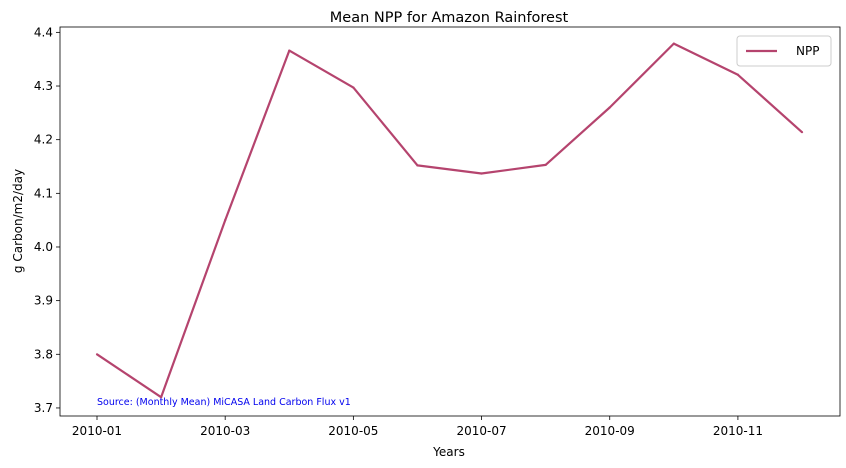 Image resolution: width=846 pixels, height=468 pixels. Describe the element at coordinates (43, 301) in the screenshot. I see `y-tick-label: 3.9` at that location.